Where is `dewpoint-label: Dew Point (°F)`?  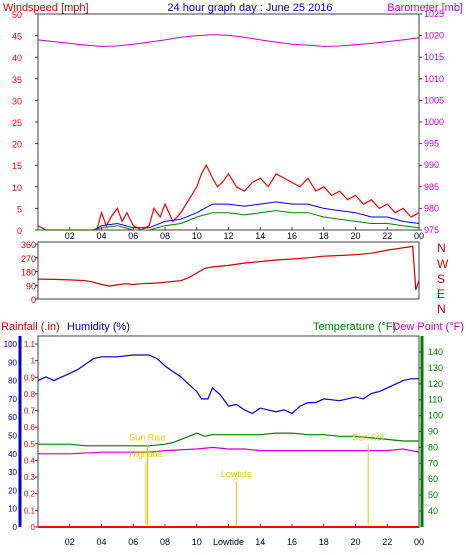 dewpoint-label: Dew Point (°F) is located at coordinates (428, 327).